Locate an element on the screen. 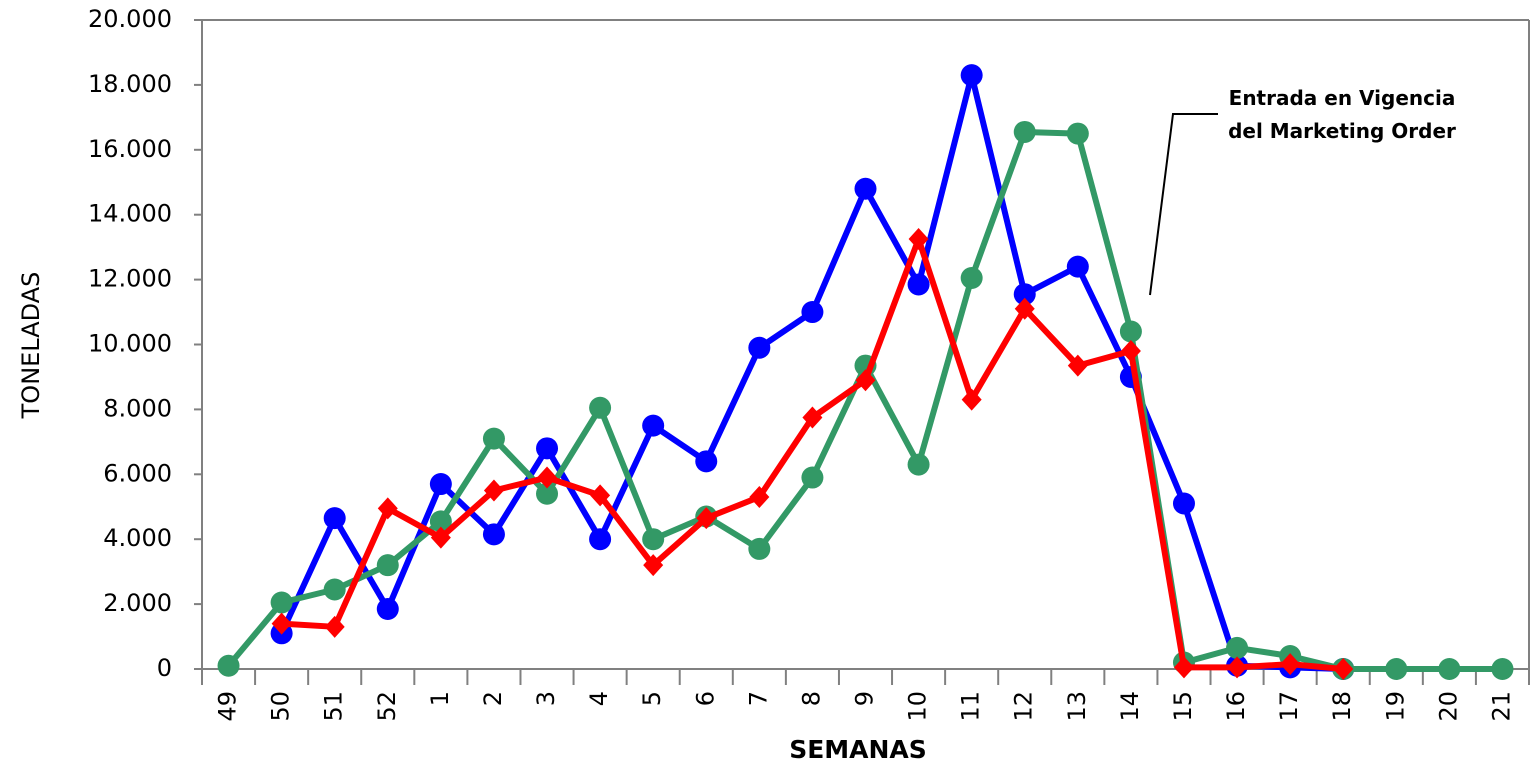  annotation-line is located at coordinates (1183, 204).